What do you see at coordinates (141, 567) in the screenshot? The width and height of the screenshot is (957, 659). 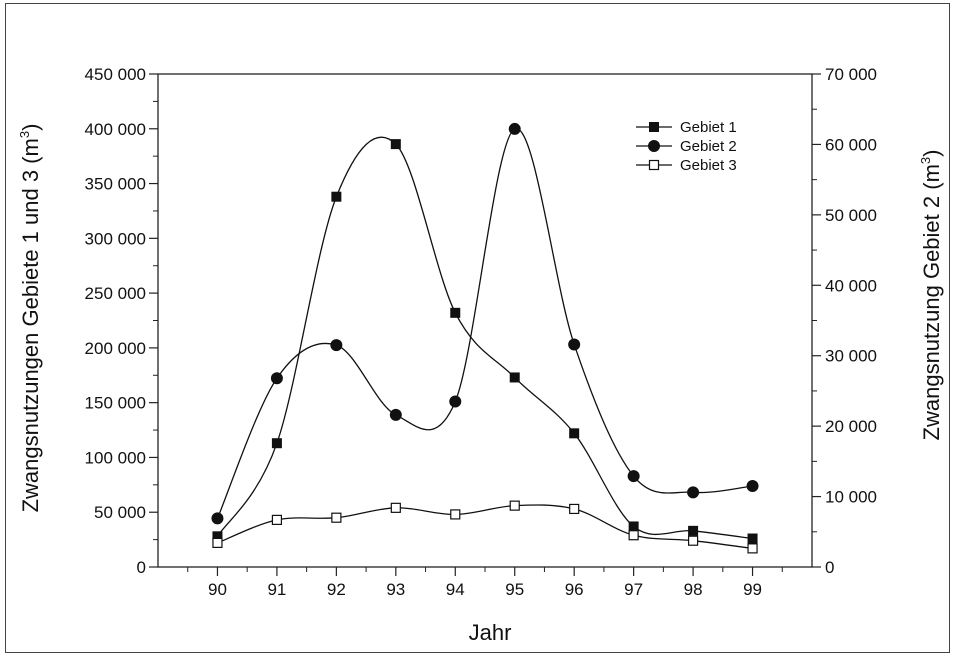 I see `left-y-tick-label: 0` at bounding box center [141, 567].